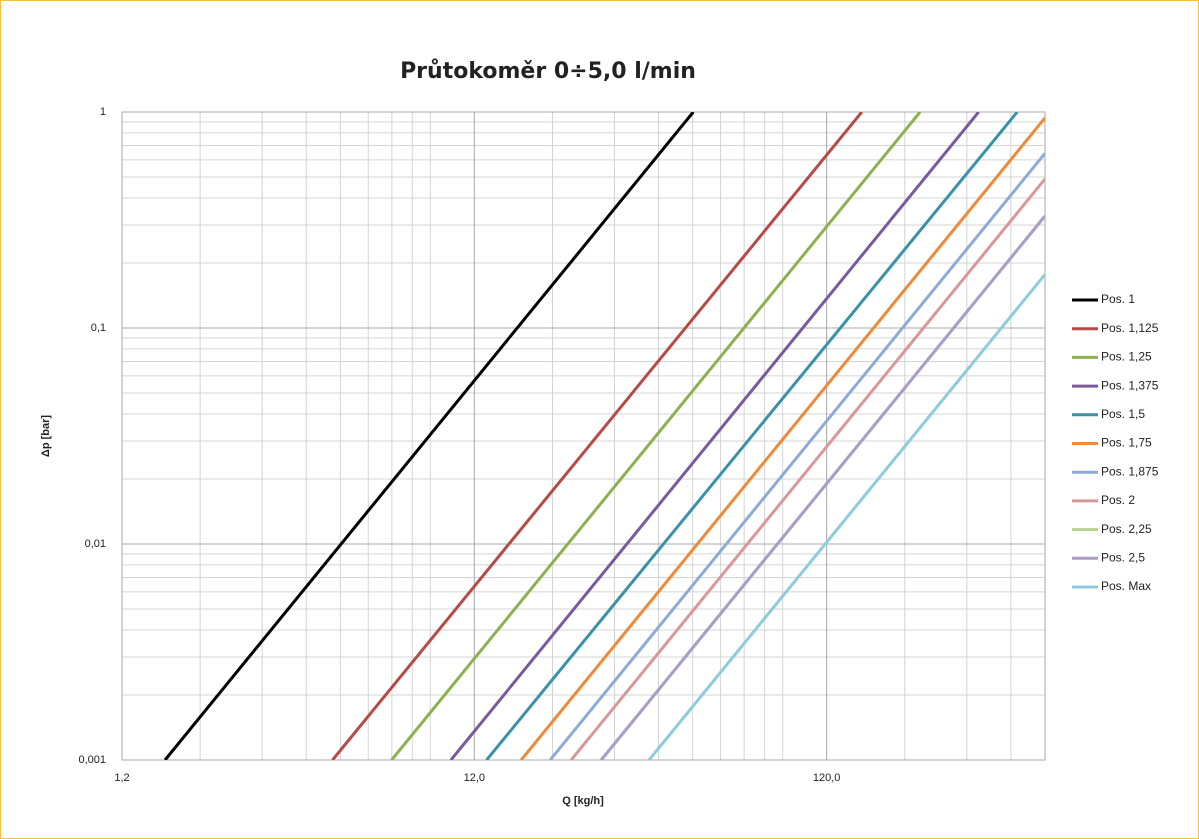 This screenshot has height=839, width=1199. I want to click on x-tick-label: 120,0, so click(827, 778).